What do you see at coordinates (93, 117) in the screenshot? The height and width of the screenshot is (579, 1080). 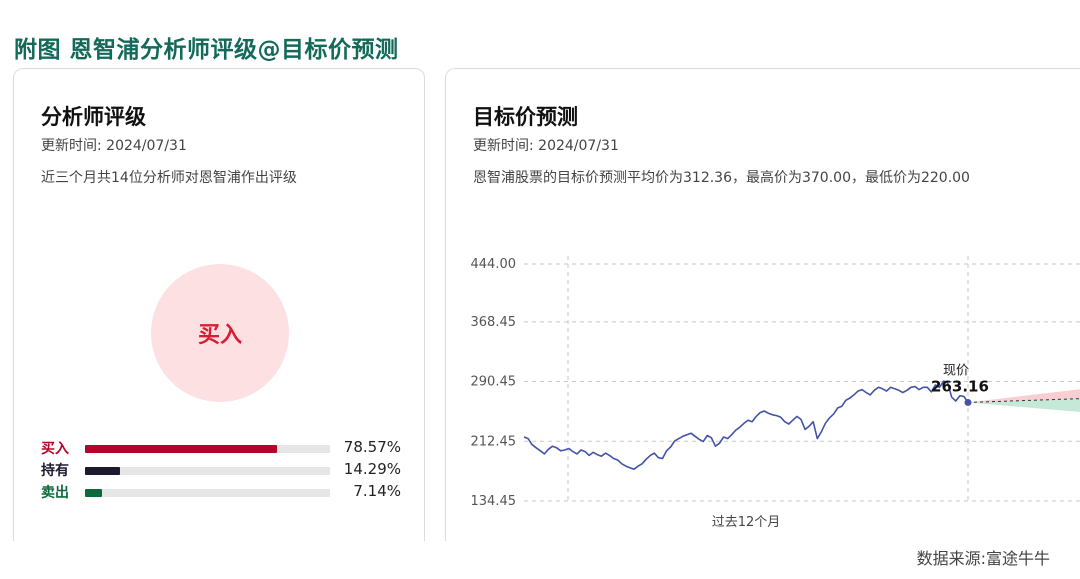 I see `rating-card-title: 分析师评级` at bounding box center [93, 117].